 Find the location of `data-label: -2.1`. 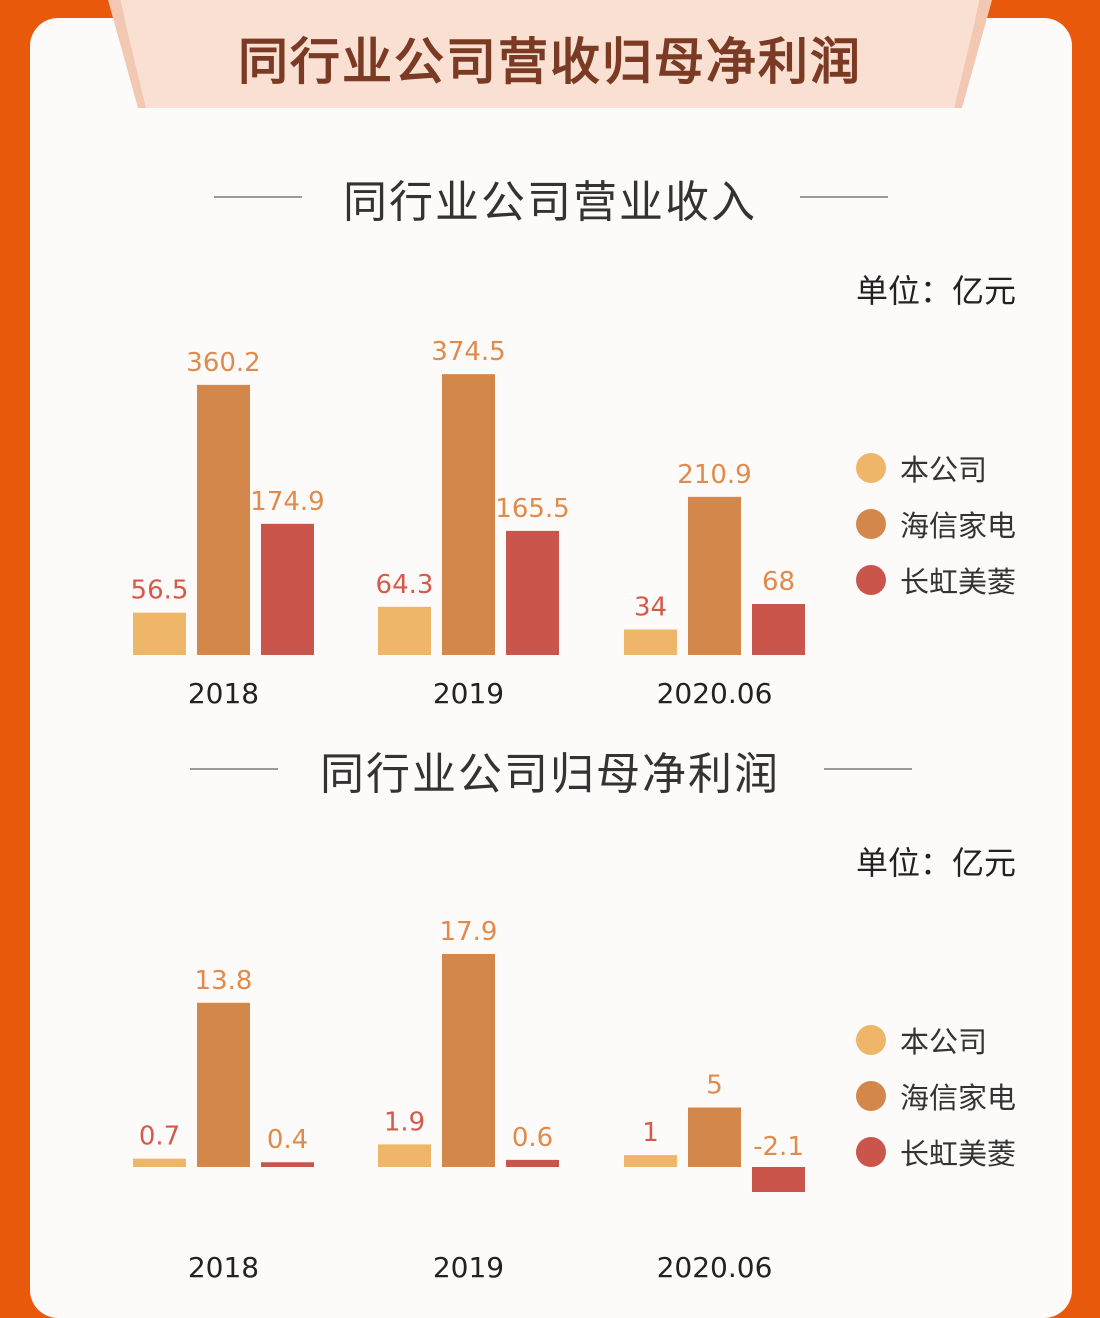

data-label: -2.1 is located at coordinates (778, 1147).